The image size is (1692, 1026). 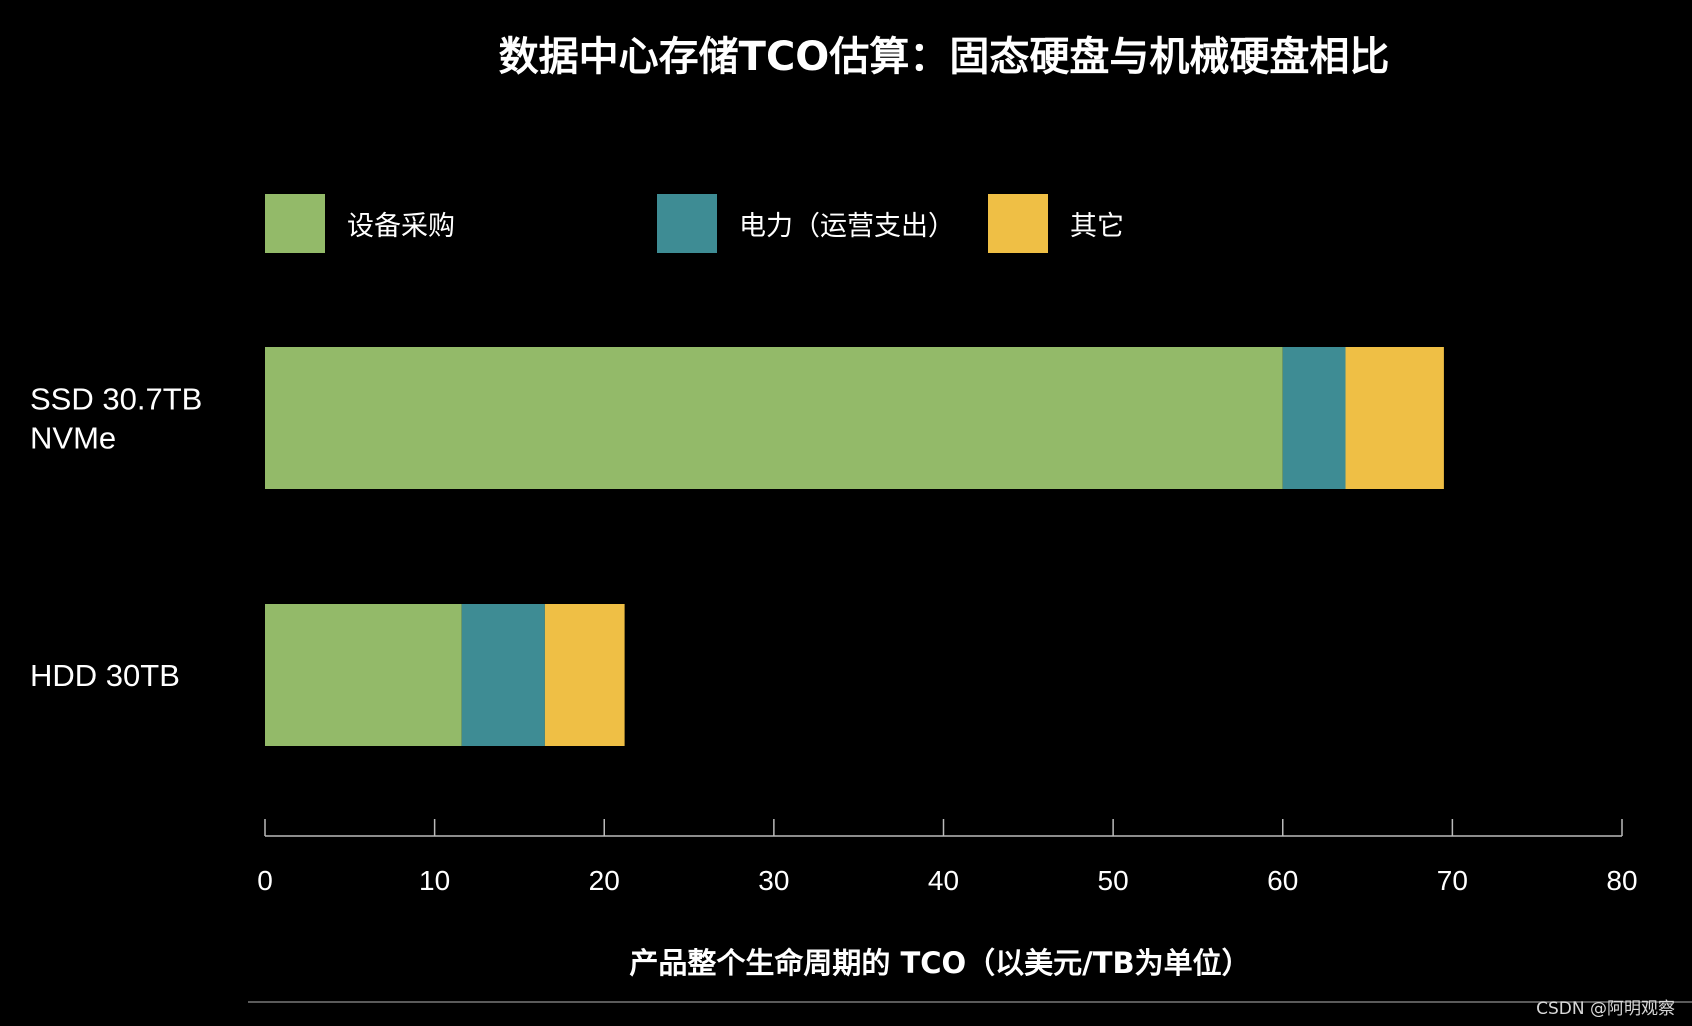 I want to click on x-tick-label: 30, so click(x=773, y=880).